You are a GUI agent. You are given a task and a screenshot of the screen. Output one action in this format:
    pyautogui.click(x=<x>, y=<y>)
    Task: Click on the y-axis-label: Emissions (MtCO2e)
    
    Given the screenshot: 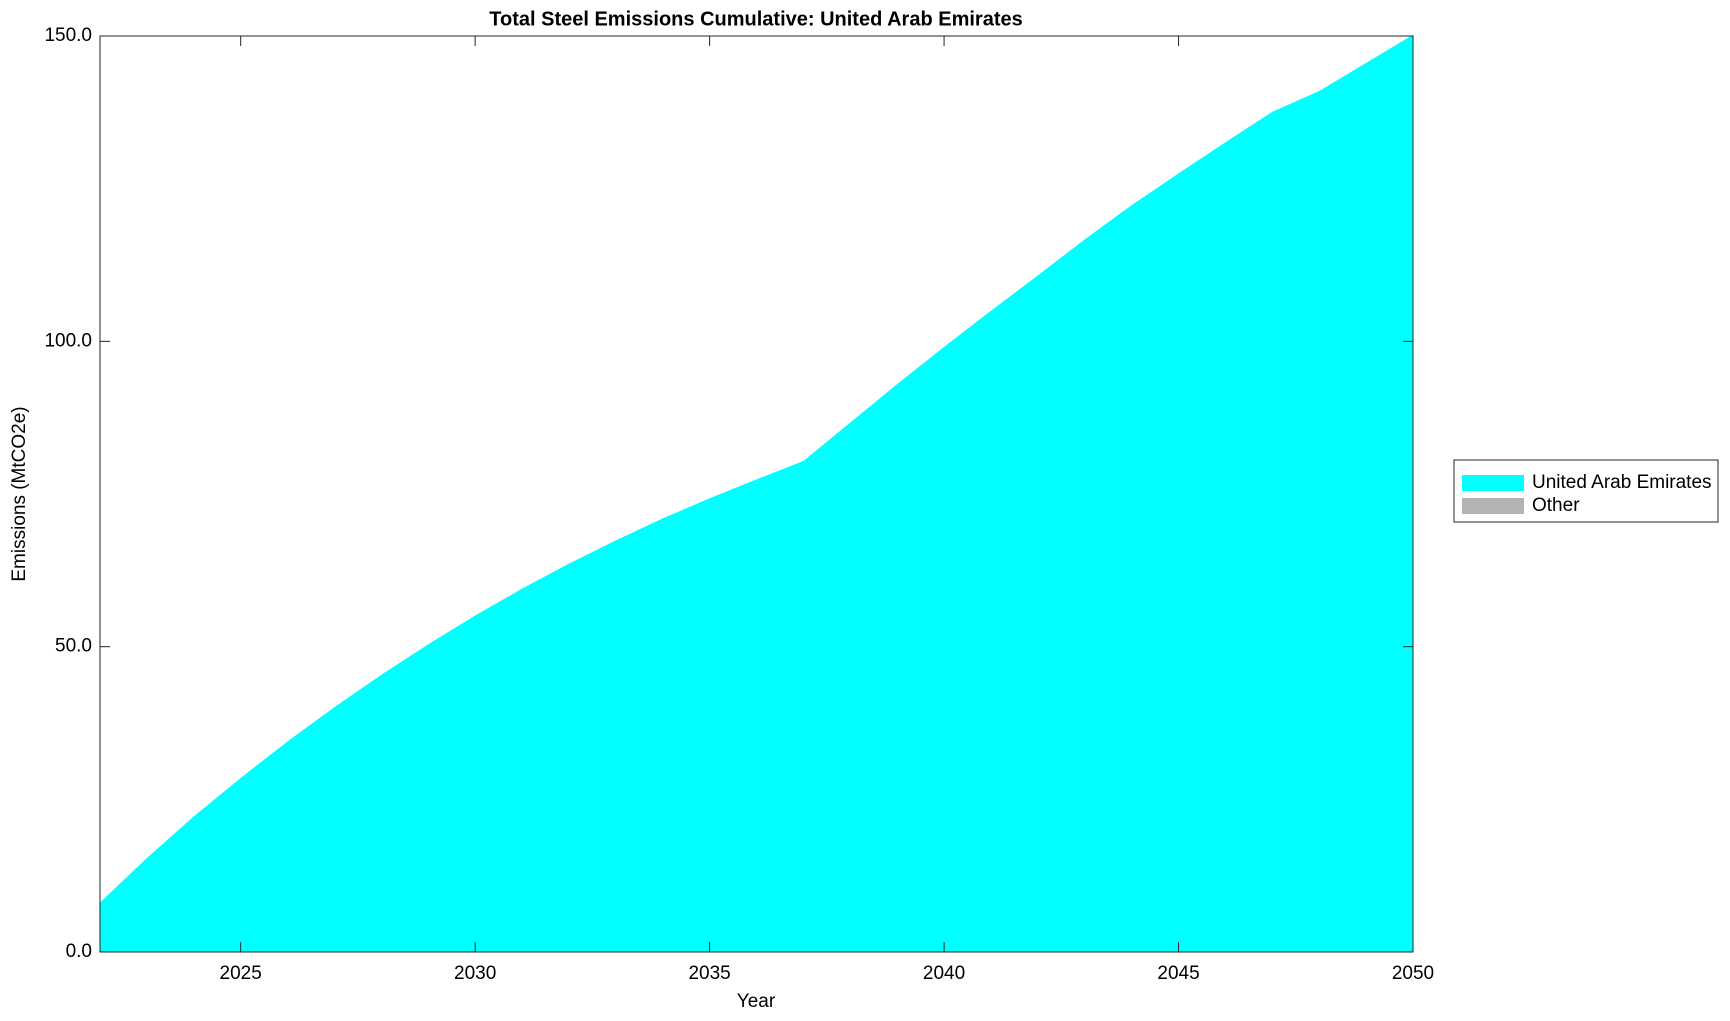 What is the action you would take?
    pyautogui.click(x=19, y=493)
    